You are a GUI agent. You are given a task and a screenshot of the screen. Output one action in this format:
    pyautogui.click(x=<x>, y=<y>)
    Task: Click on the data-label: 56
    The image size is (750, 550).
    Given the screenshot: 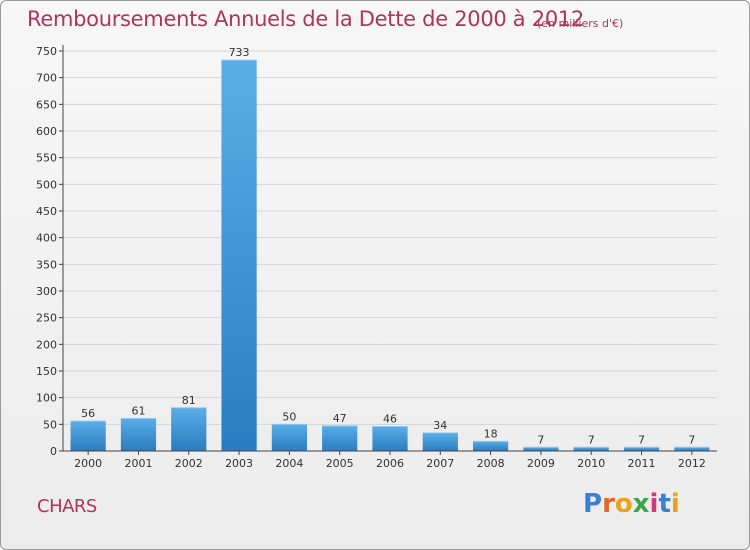 What is the action you would take?
    pyautogui.click(x=88, y=413)
    